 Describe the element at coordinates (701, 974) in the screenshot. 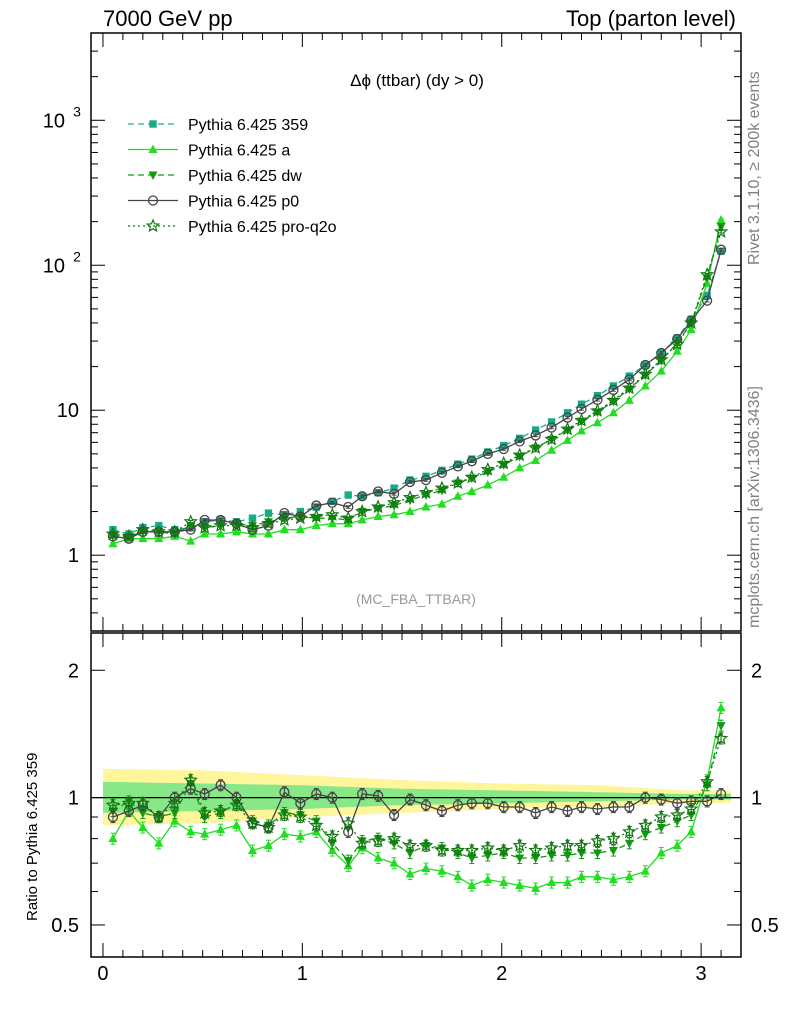

I see `x-tick-label: 3` at that location.